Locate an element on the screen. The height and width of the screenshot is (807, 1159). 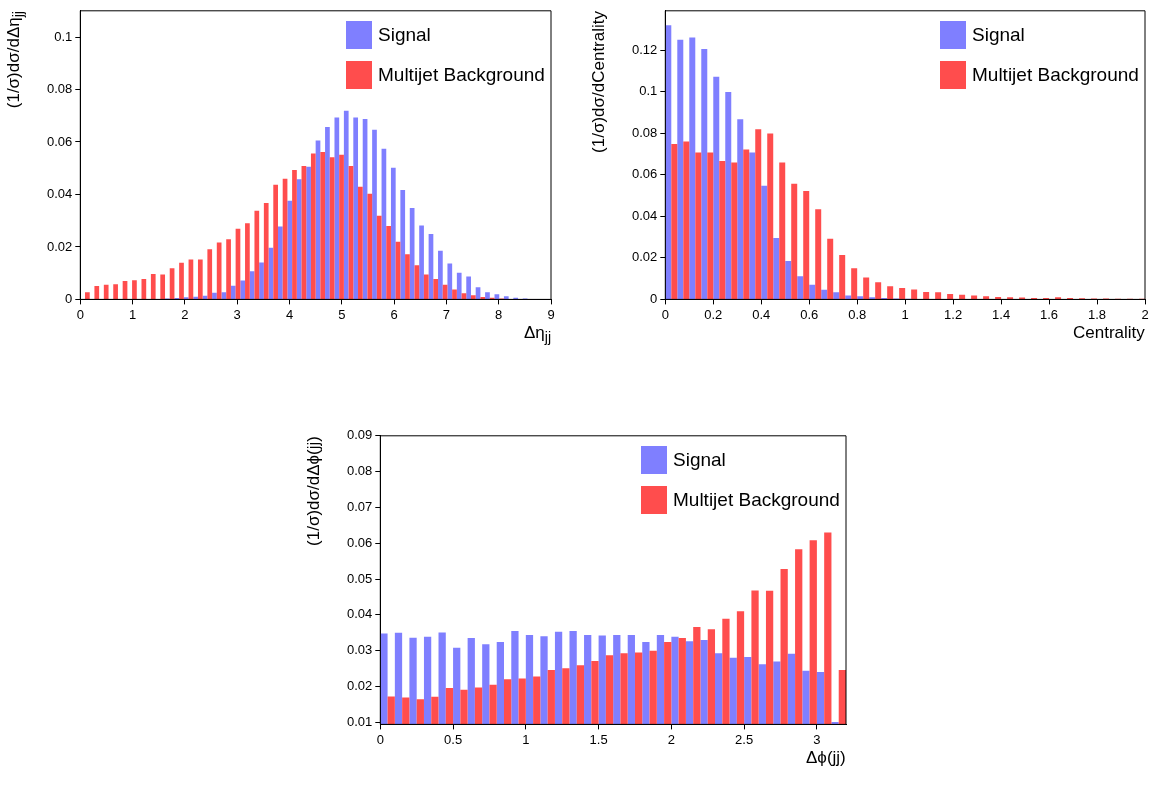
x-tick-label: 1.8 is located at coordinates (1097, 314).